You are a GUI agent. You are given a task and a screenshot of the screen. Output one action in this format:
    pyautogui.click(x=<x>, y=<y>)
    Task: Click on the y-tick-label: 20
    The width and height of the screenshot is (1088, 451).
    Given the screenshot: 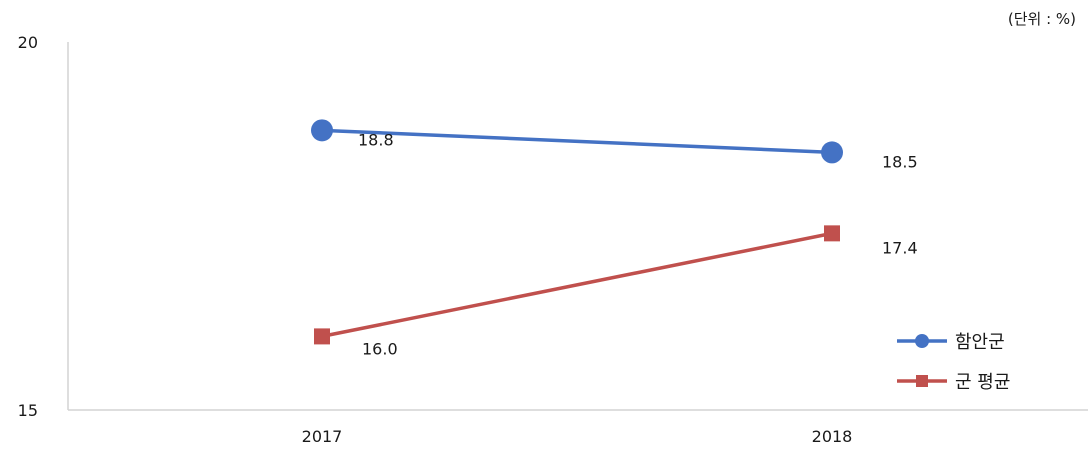 What is the action you would take?
    pyautogui.click(x=28, y=42)
    